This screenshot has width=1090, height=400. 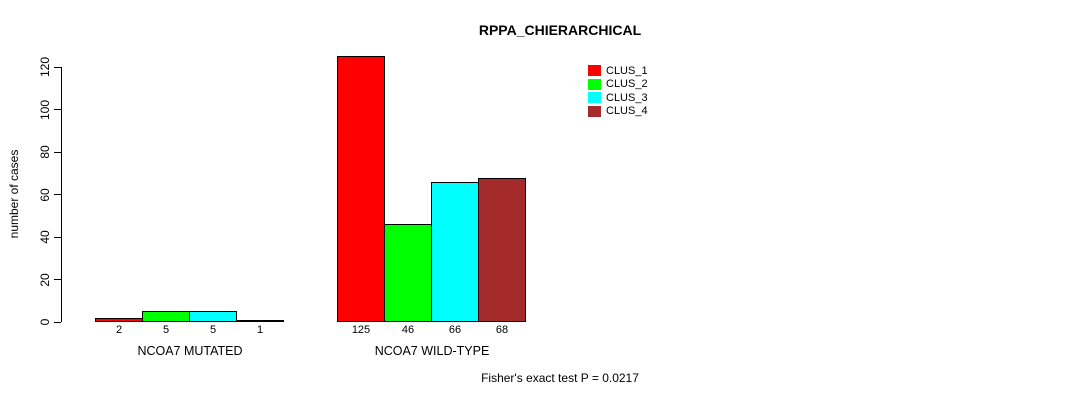 I want to click on y-axis-line, so click(x=61, y=194).